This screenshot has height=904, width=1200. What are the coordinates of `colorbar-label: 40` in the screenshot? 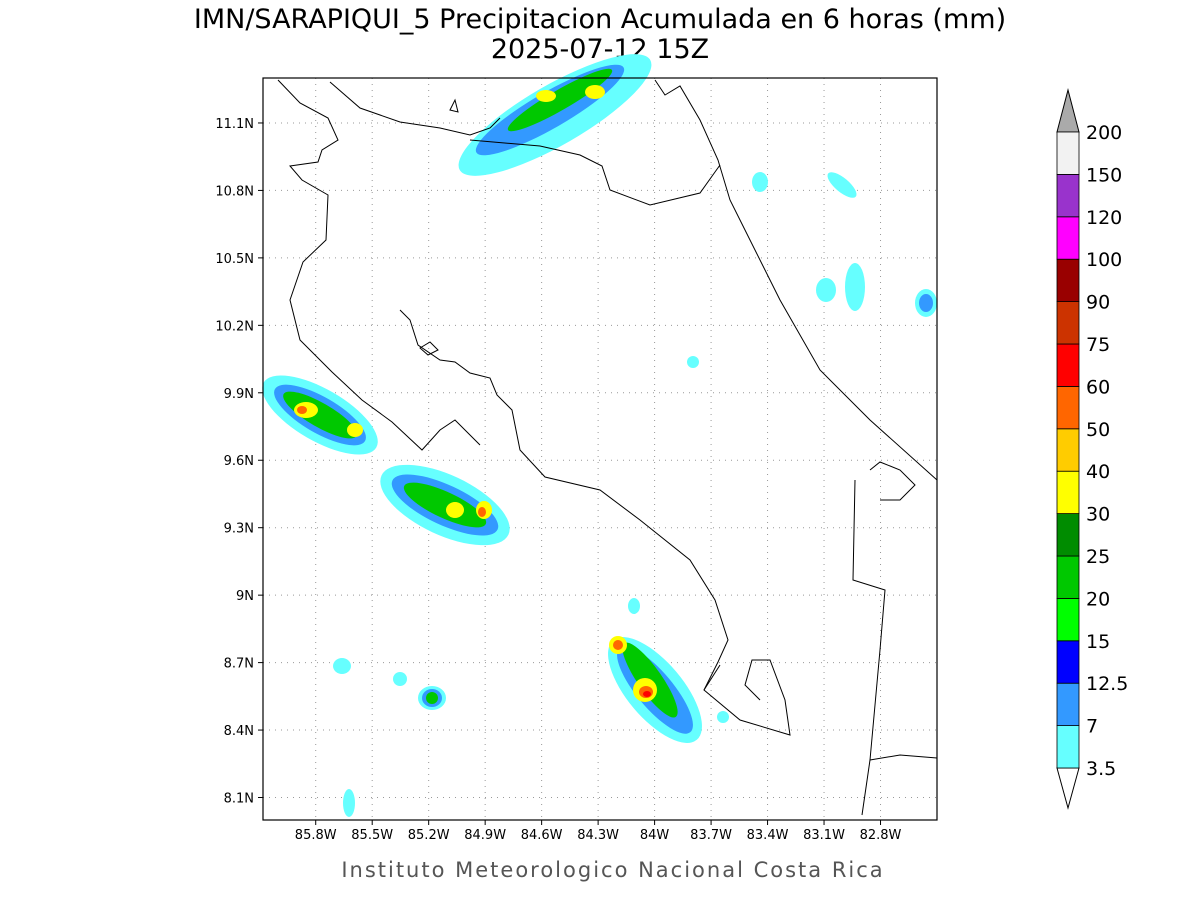 It's located at (1098, 472).